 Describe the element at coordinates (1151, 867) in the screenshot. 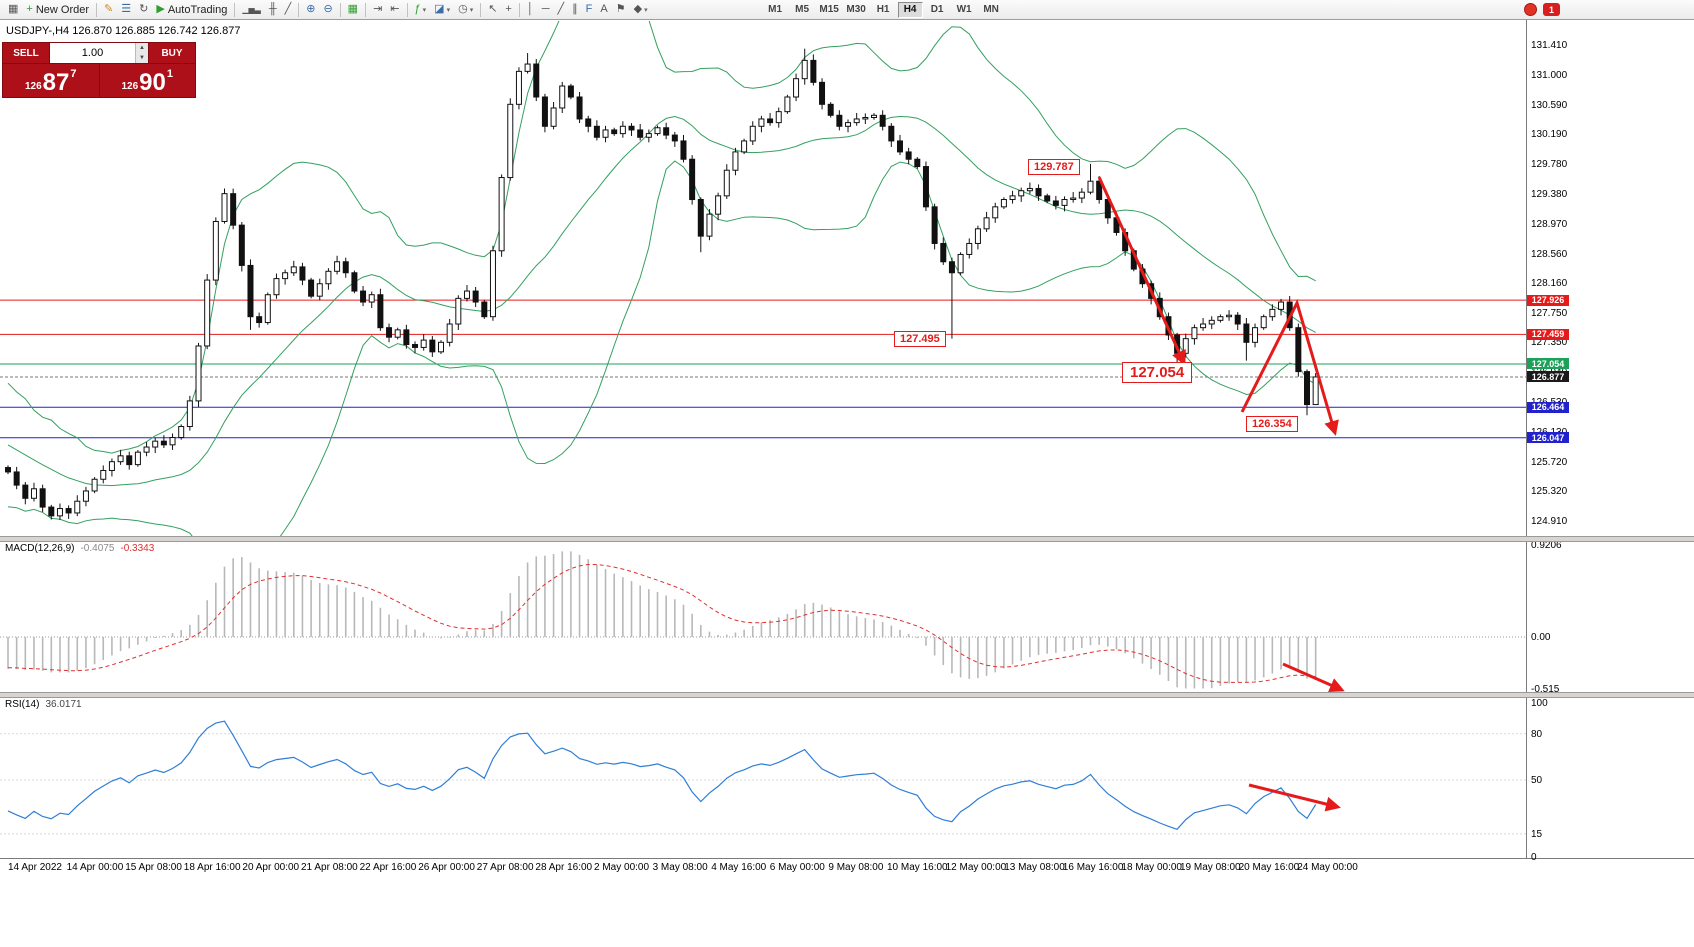

I see `time-axis-label: 18 May 00:00` at that location.